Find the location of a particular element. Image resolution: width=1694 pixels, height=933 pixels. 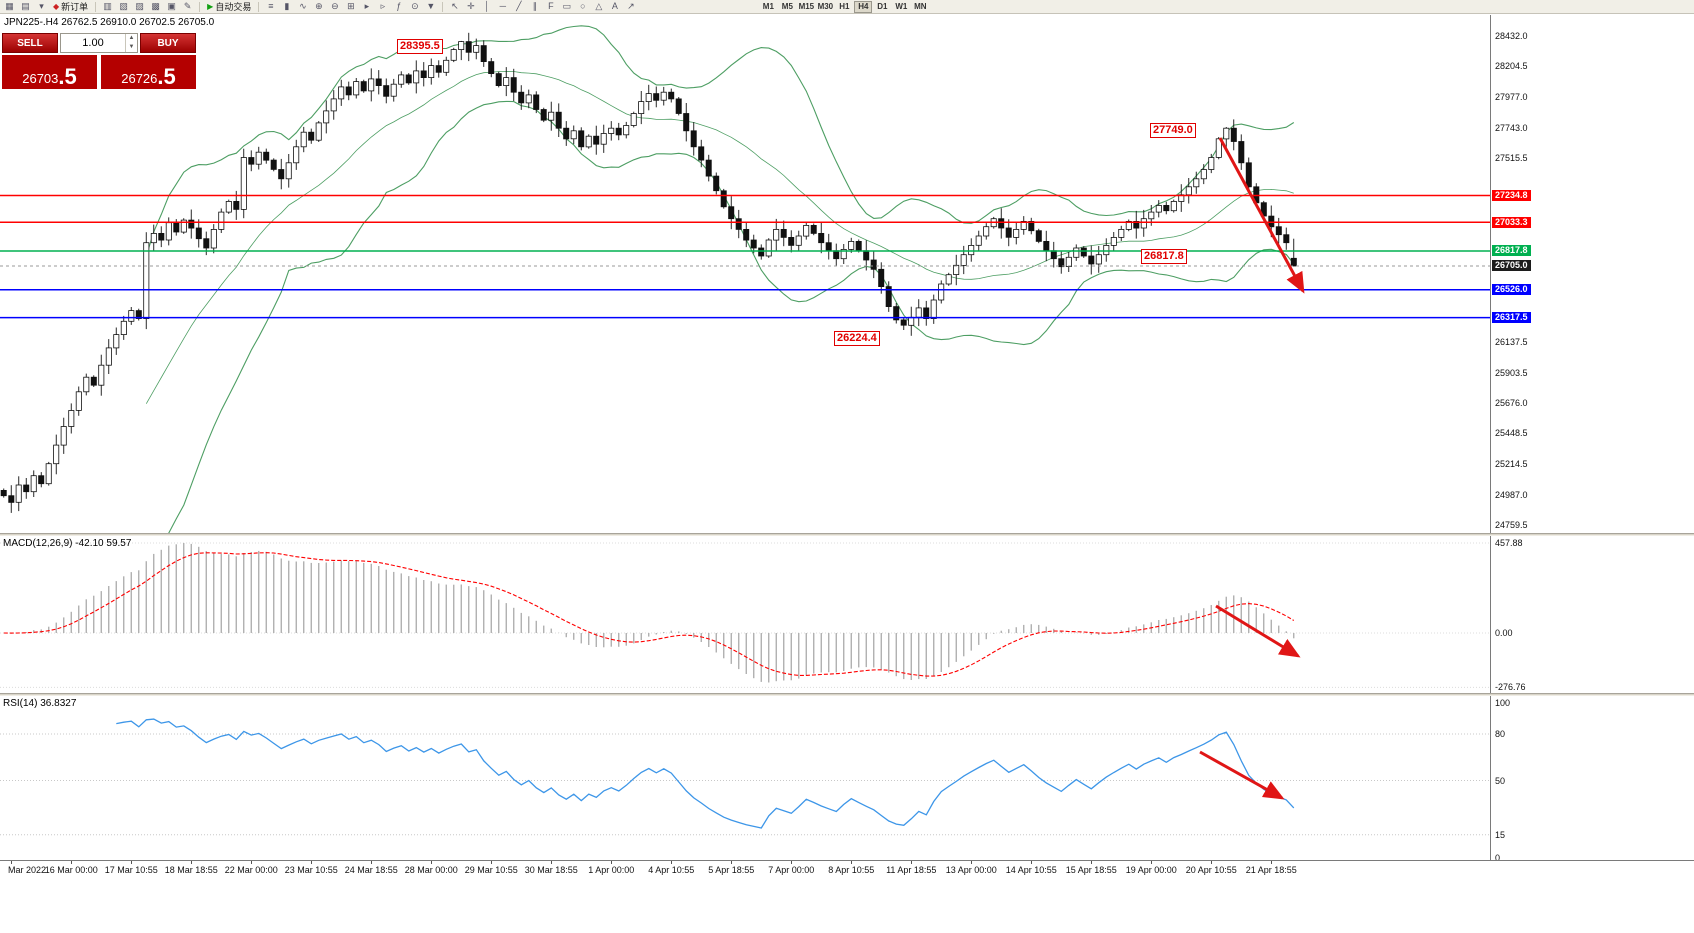

time-tick-label: 4 Apr 10:55 is located at coordinates (671, 870).